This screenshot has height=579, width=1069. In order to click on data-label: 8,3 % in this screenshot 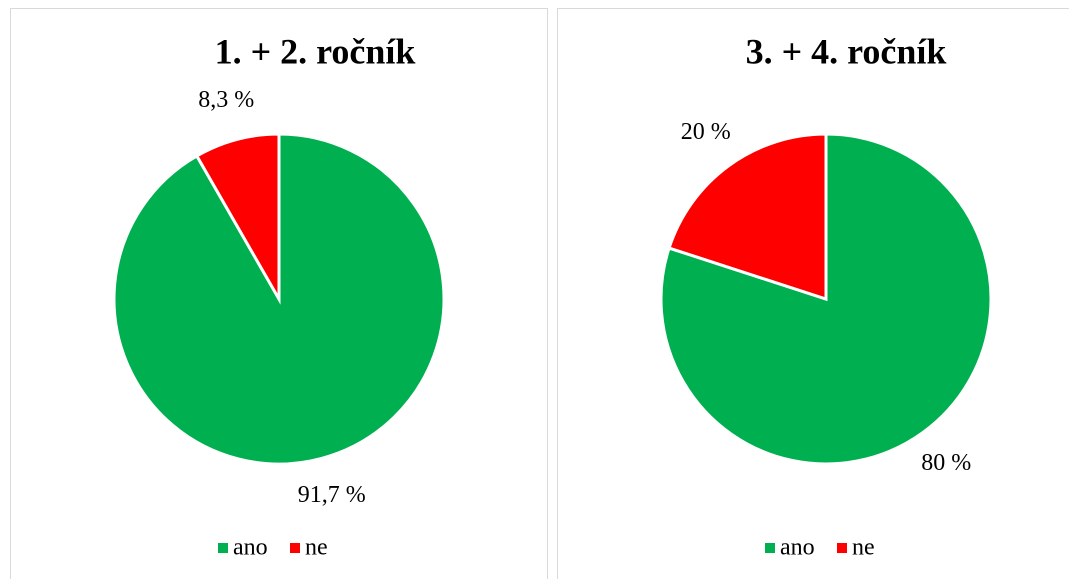, I will do `click(226, 100)`.